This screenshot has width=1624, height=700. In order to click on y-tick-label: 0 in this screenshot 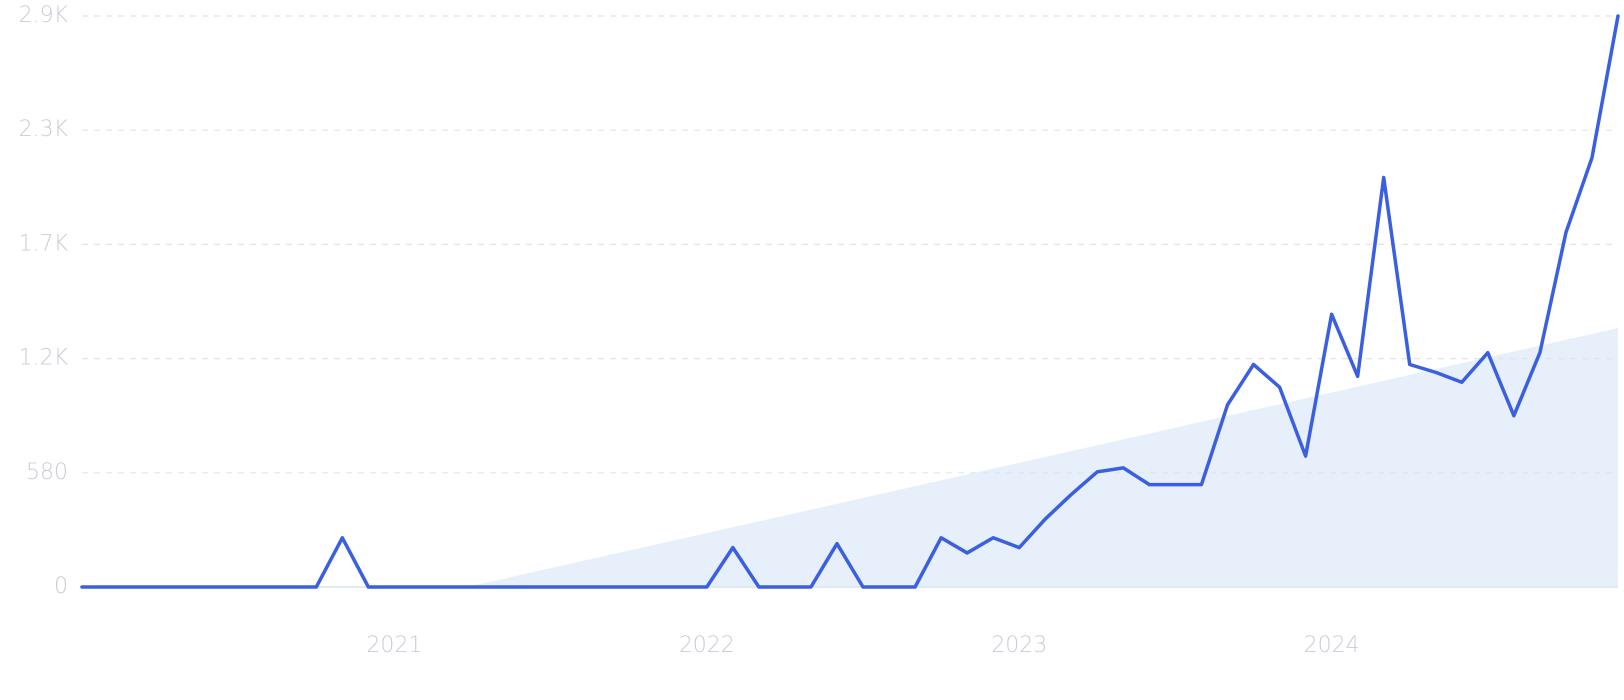, I will do `click(61, 586)`.